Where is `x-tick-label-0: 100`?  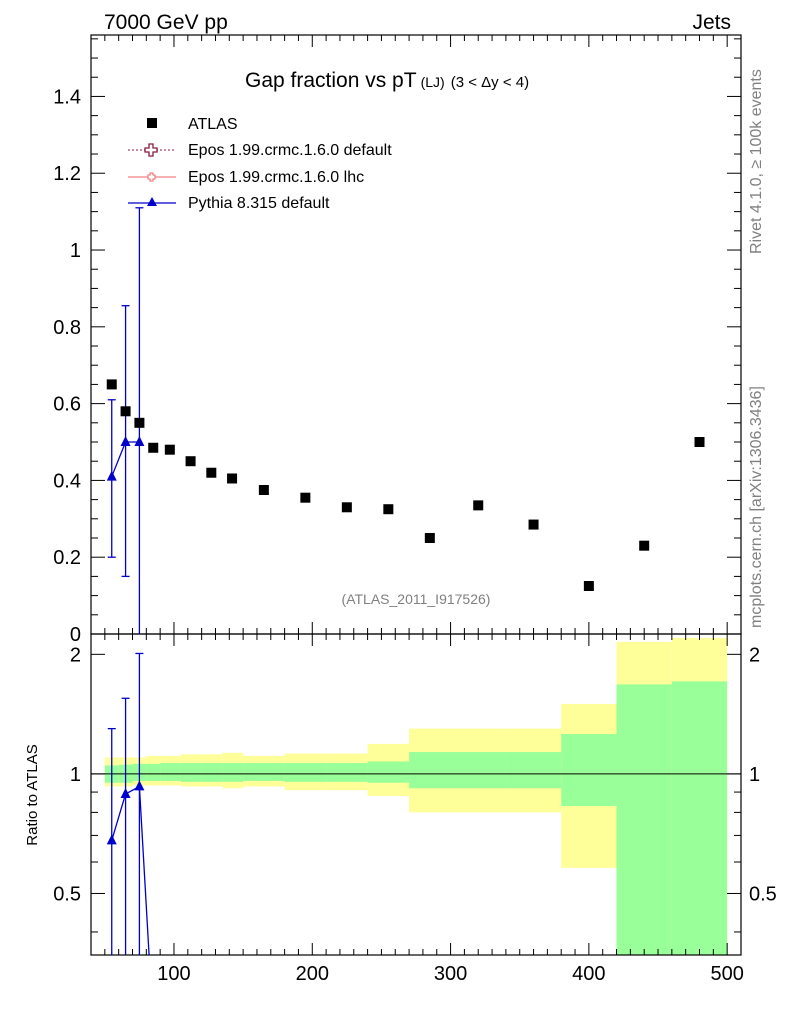 x-tick-label-0: 100 is located at coordinates (173, 974).